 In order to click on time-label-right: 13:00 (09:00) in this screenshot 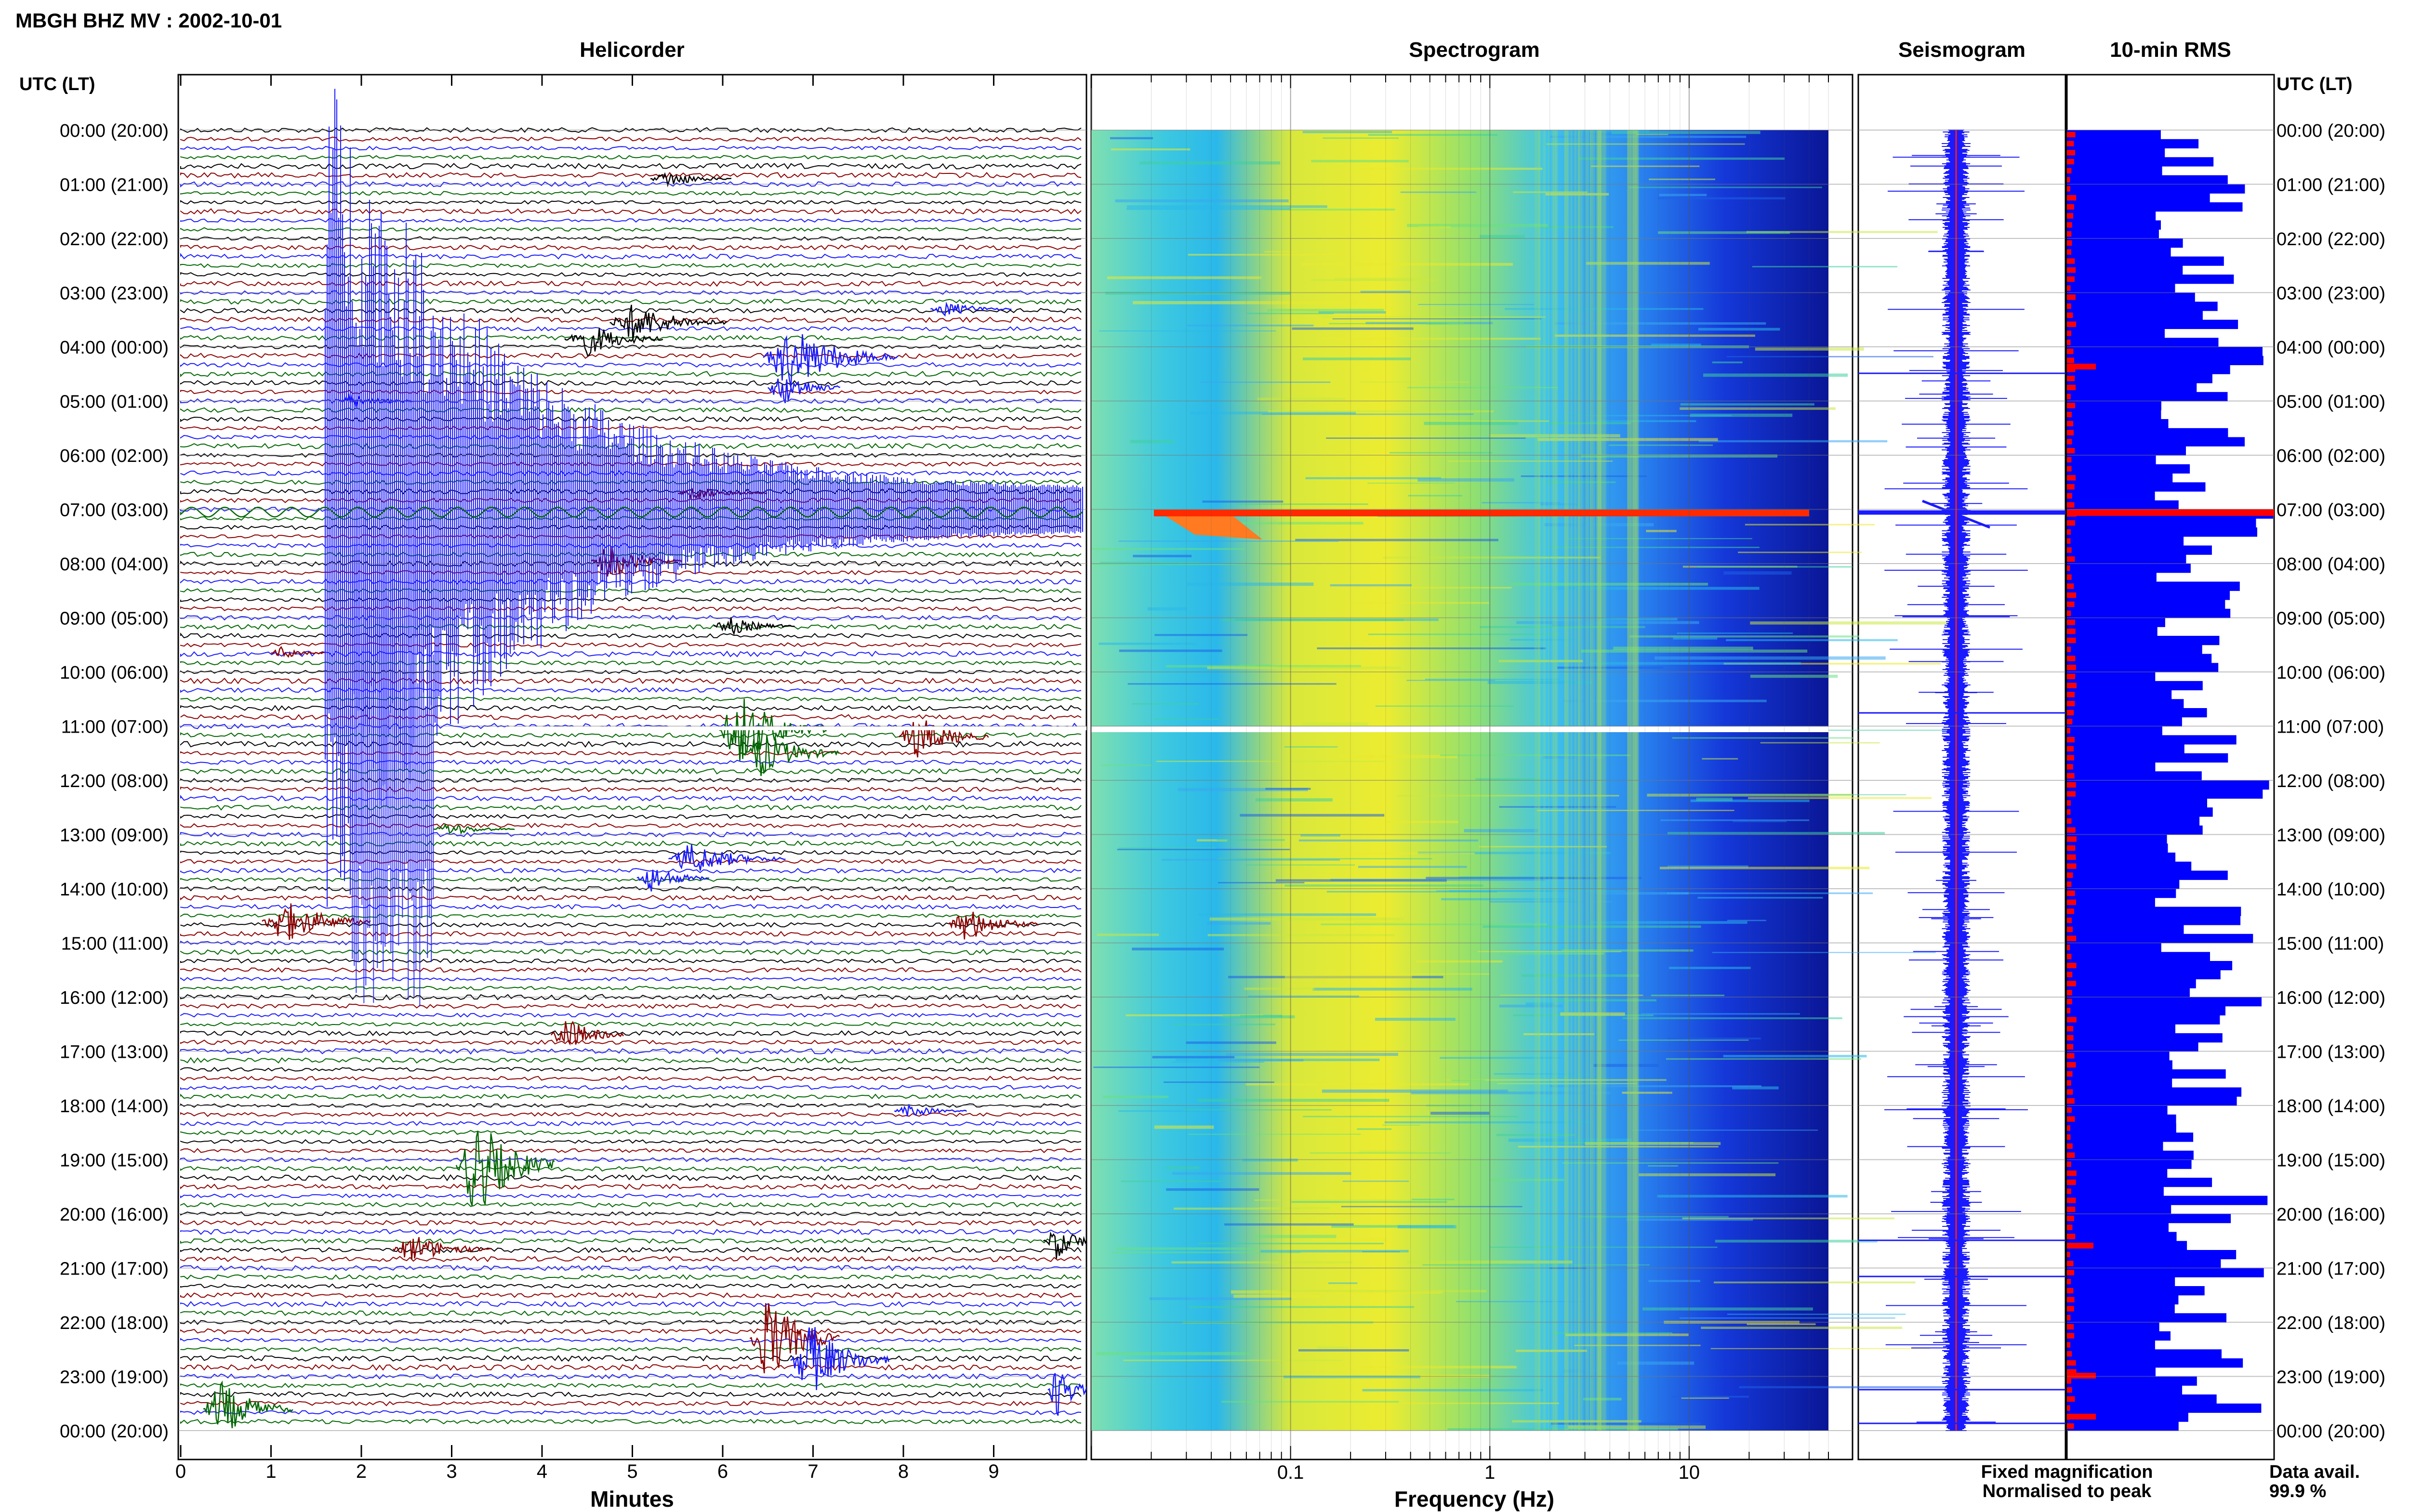, I will do `click(2331, 836)`.